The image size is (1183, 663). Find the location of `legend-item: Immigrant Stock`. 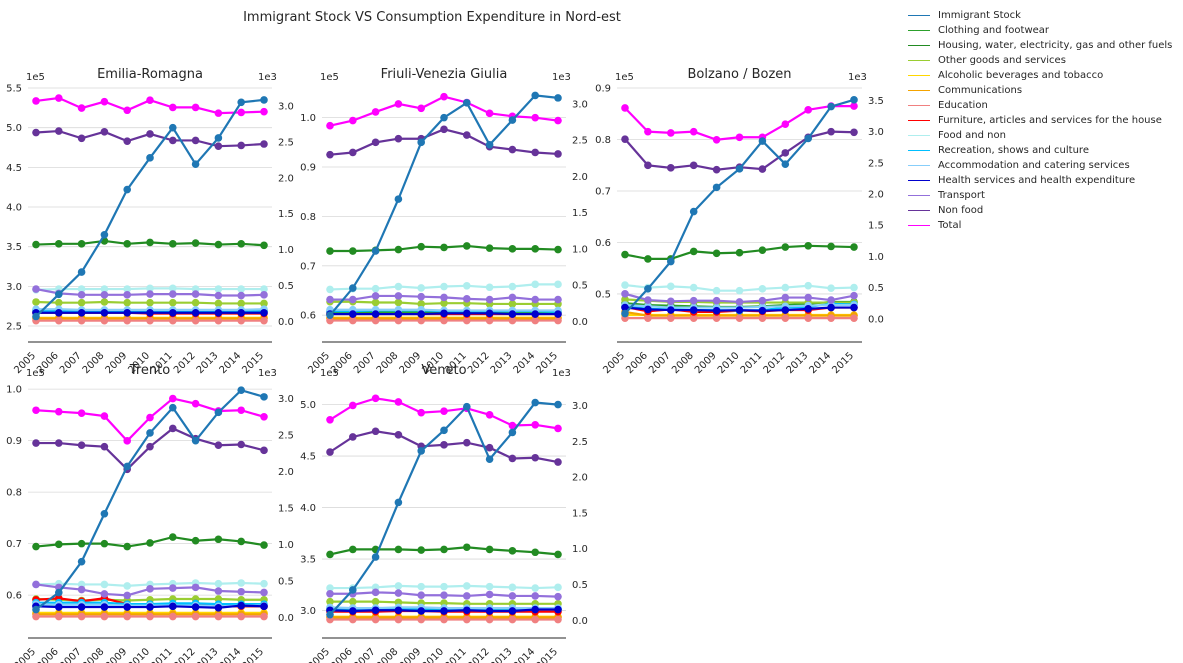

legend-item: Immigrant Stock is located at coordinates (1040, 15).